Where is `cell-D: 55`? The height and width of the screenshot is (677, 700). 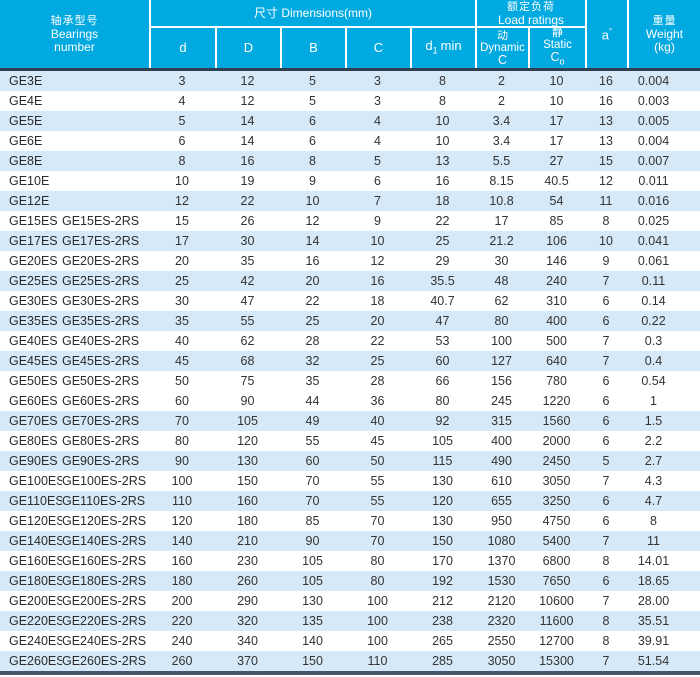 cell-D: 55 is located at coordinates (247, 321).